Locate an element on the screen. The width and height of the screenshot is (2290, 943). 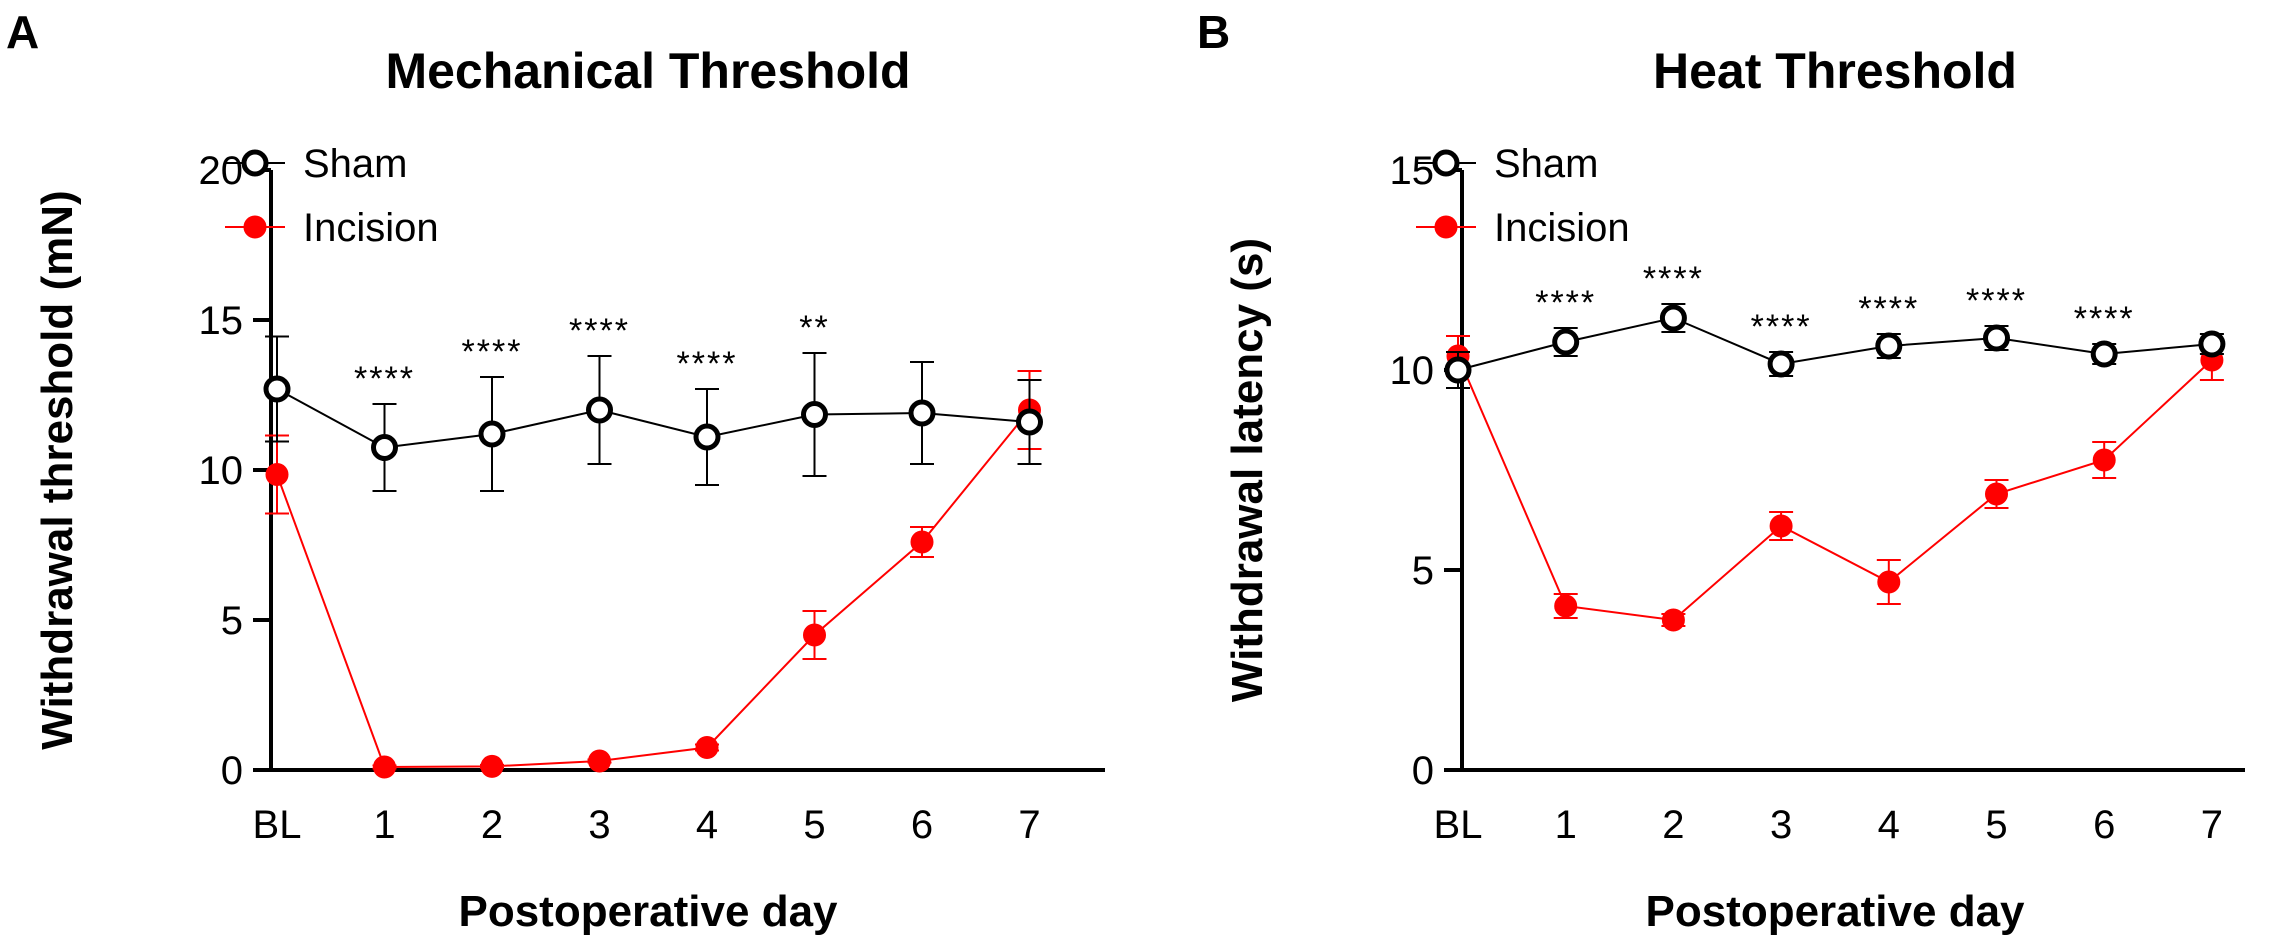
significance-label: ** is located at coordinates (814, 328).